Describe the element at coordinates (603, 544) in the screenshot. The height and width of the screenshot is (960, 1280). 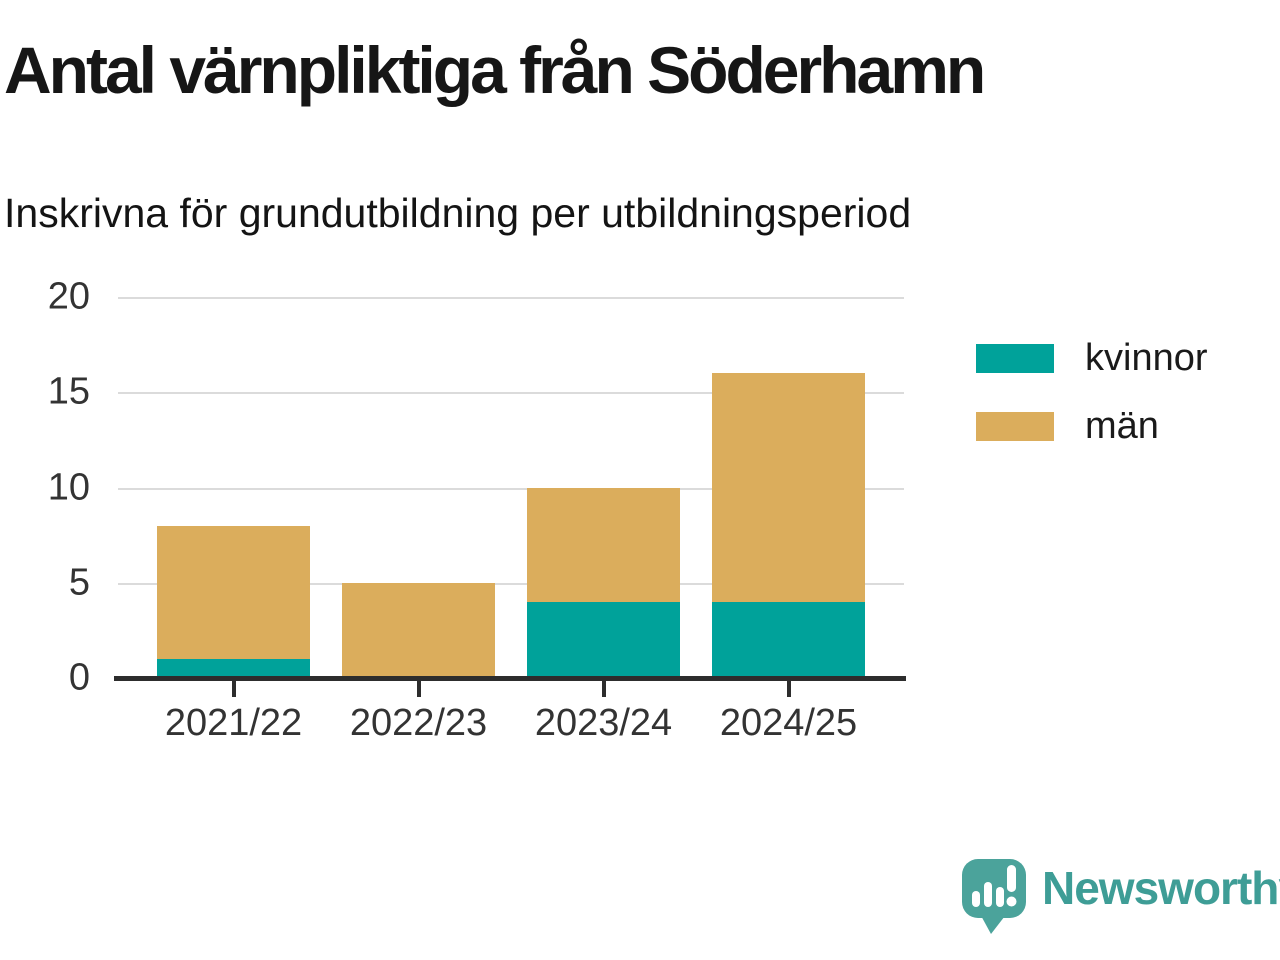
I see `bar-2023-24-män` at that location.